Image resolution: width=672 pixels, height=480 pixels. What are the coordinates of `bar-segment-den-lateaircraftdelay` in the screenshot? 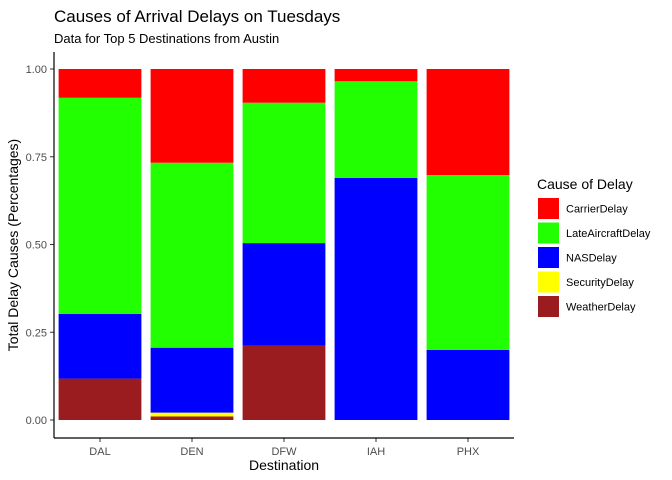 It's located at (192, 255).